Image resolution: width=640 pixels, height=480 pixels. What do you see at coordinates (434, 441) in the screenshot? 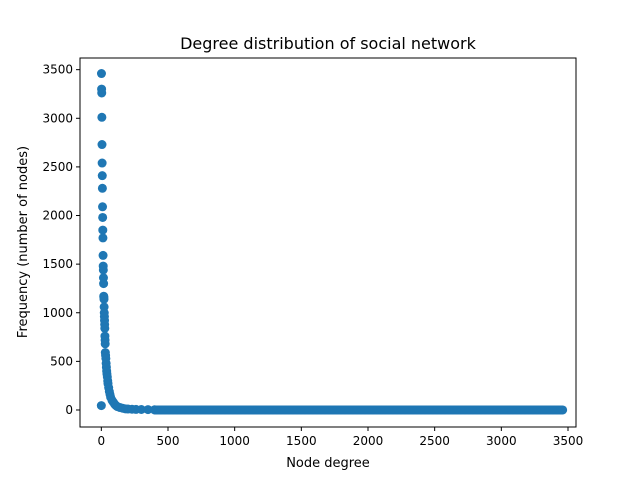
I see `x-tick-label: 2500` at bounding box center [434, 441].